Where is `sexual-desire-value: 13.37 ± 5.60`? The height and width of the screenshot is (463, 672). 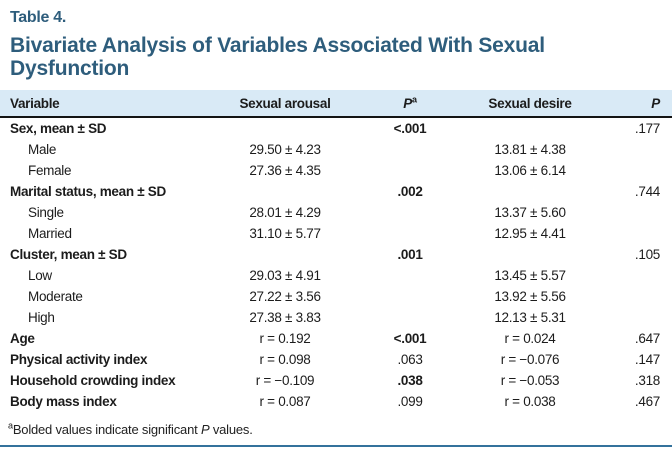 sexual-desire-value: 13.37 ± 5.60 is located at coordinates (530, 212).